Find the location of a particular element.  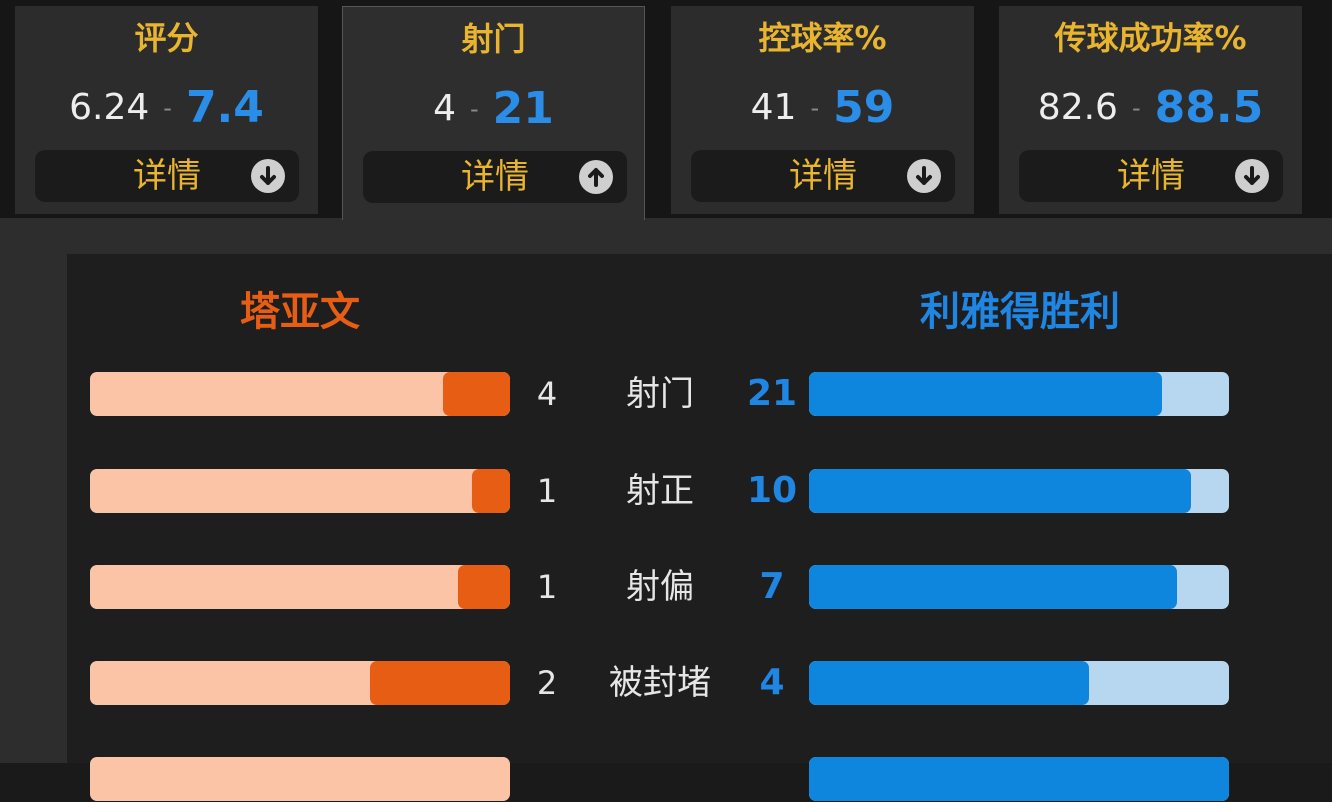

home-value: 6.24 is located at coordinates (109, 107).